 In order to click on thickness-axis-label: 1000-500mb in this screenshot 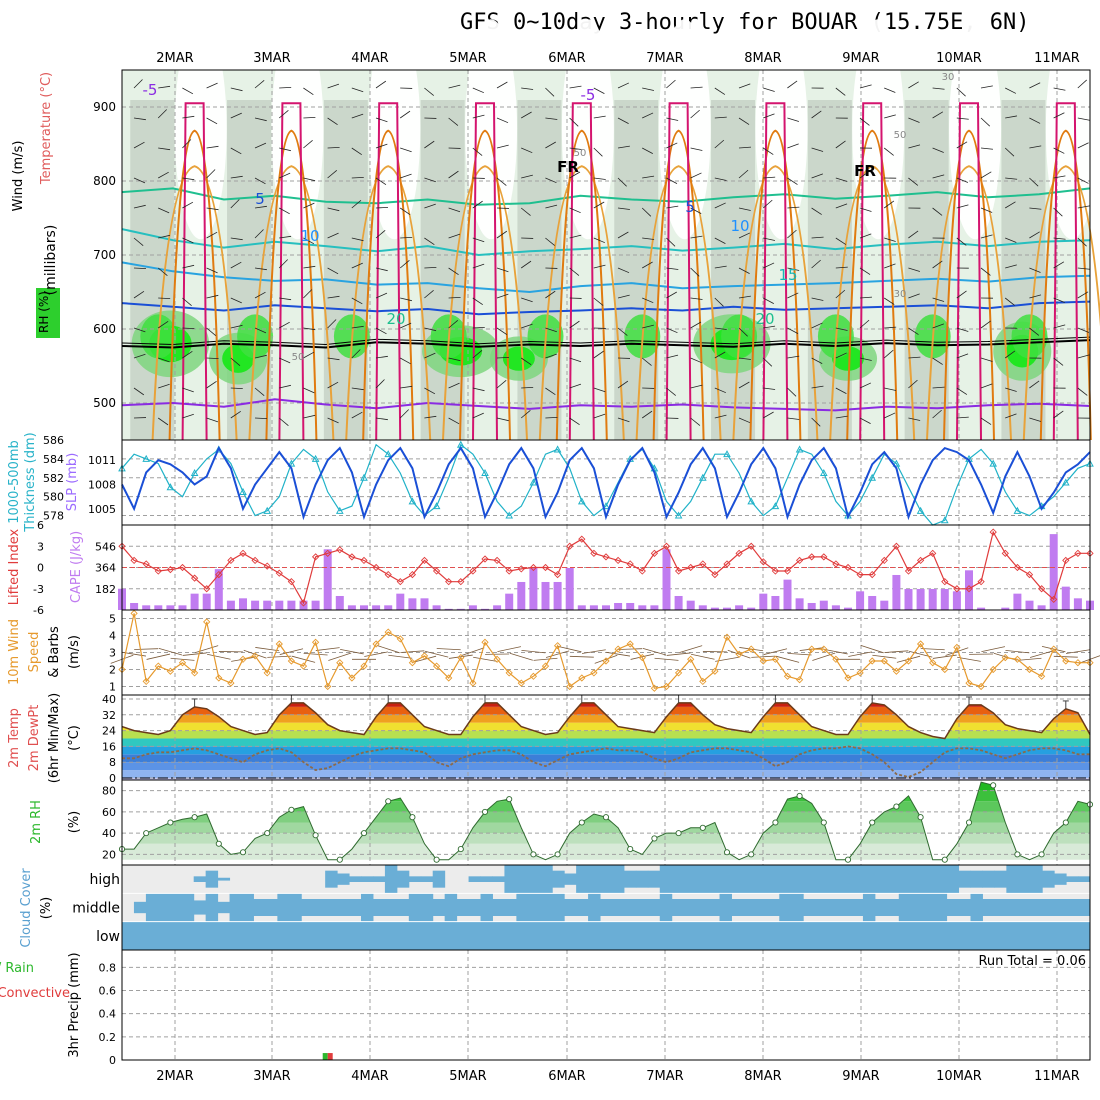, I will do `click(14, 482)`.